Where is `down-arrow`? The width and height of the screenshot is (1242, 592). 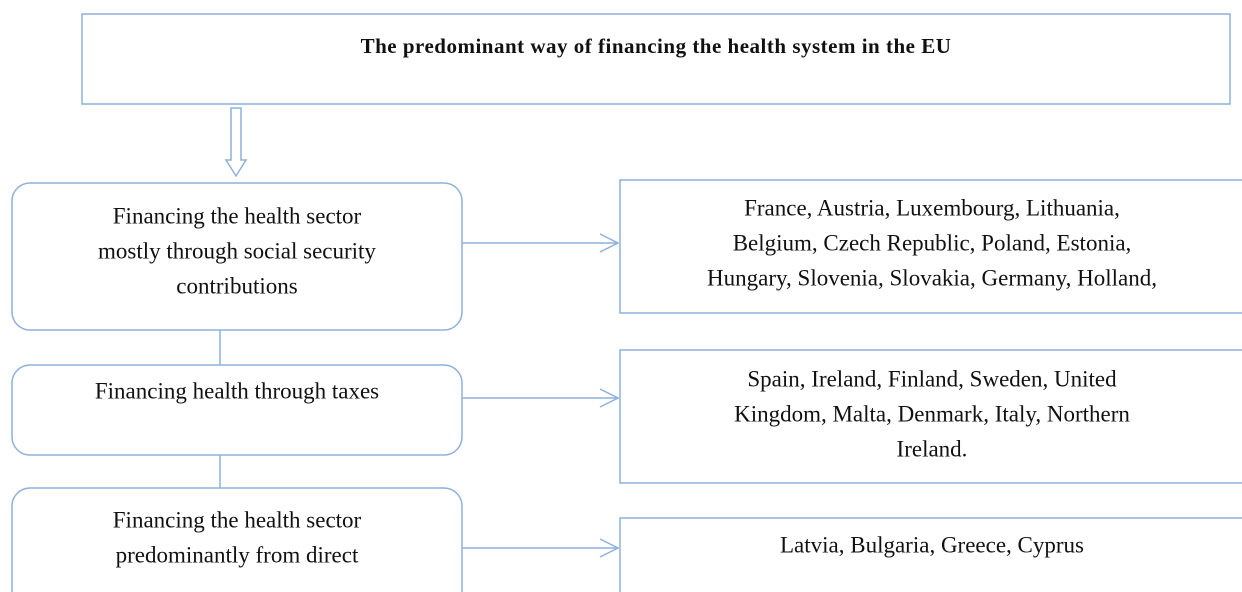 down-arrow is located at coordinates (236, 142).